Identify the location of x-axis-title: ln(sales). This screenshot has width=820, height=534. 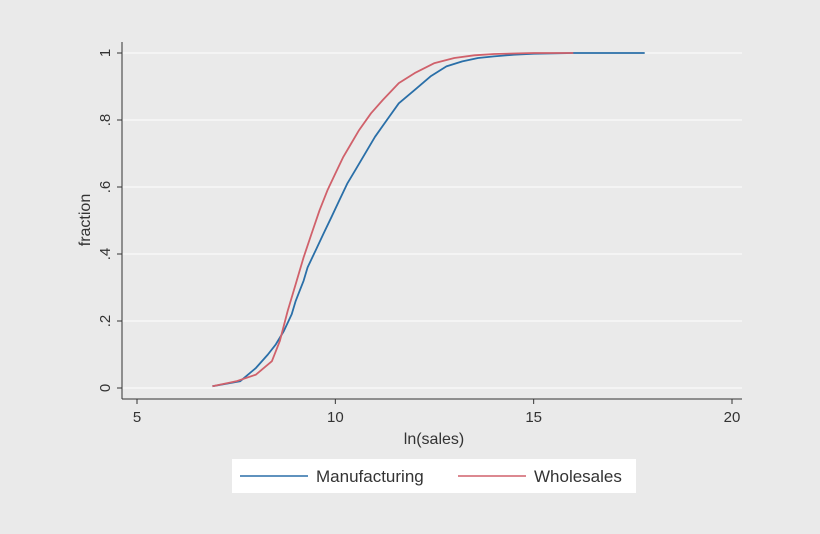
(434, 439).